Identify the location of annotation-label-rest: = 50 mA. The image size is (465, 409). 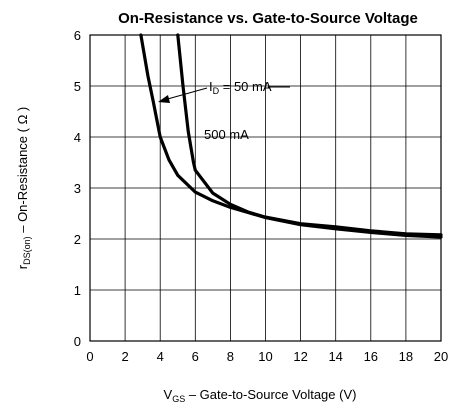
(245, 86).